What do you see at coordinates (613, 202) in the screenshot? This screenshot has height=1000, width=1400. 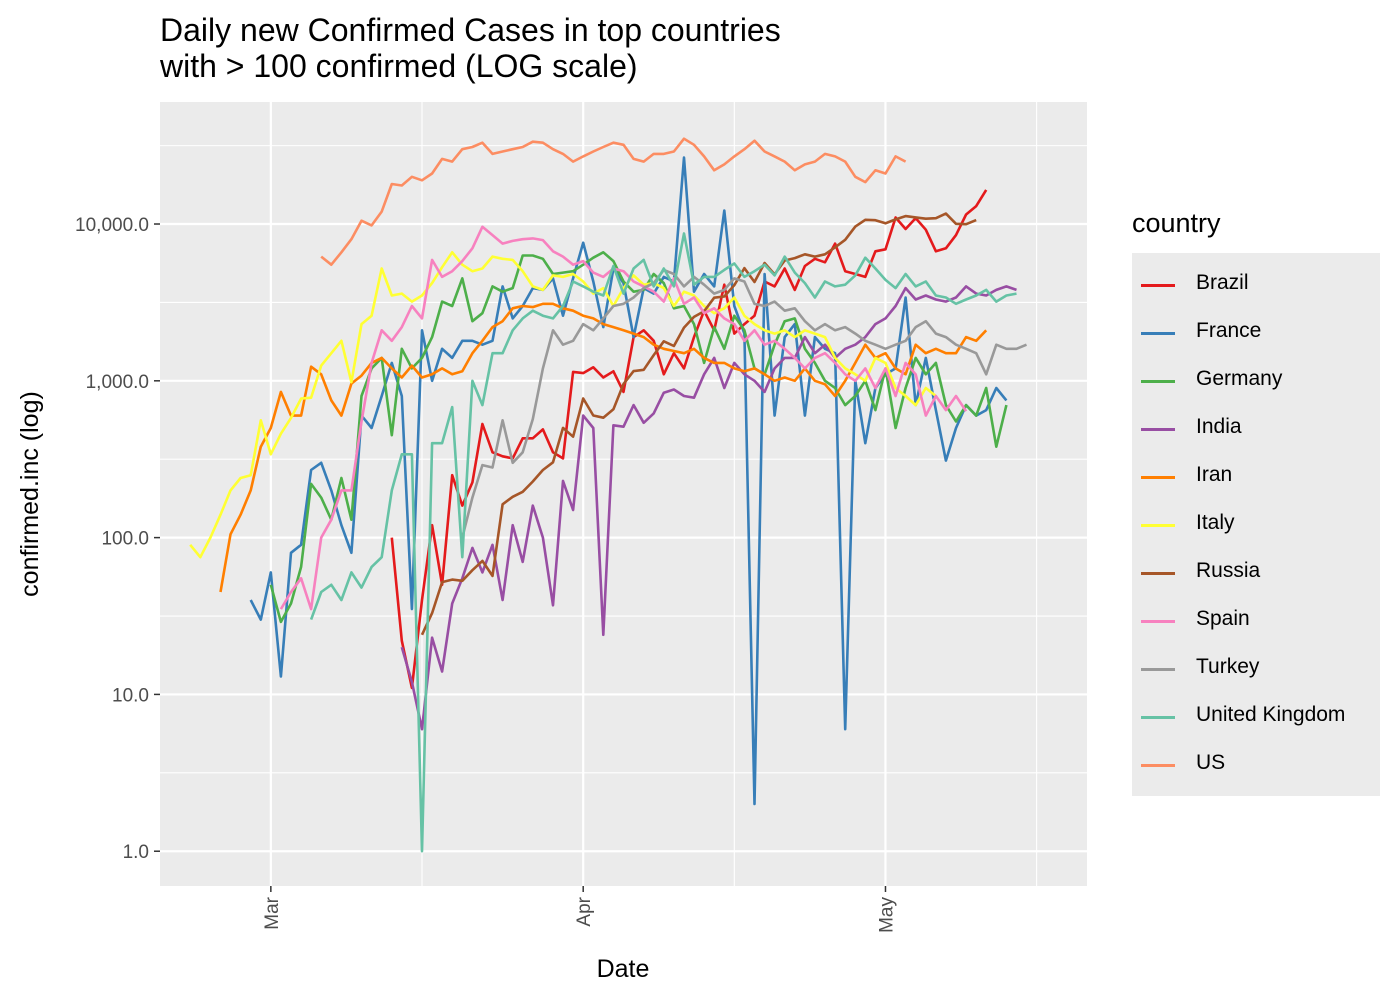 I see `series-line-us` at bounding box center [613, 202].